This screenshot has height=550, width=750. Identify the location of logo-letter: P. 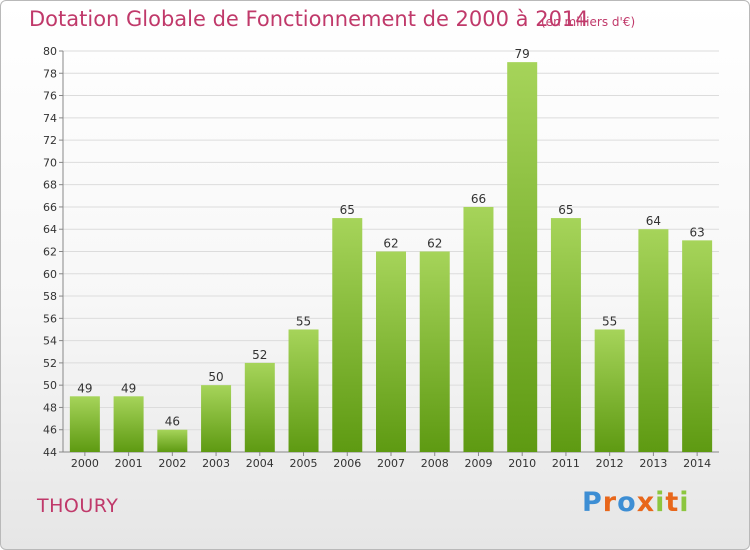
(592, 502).